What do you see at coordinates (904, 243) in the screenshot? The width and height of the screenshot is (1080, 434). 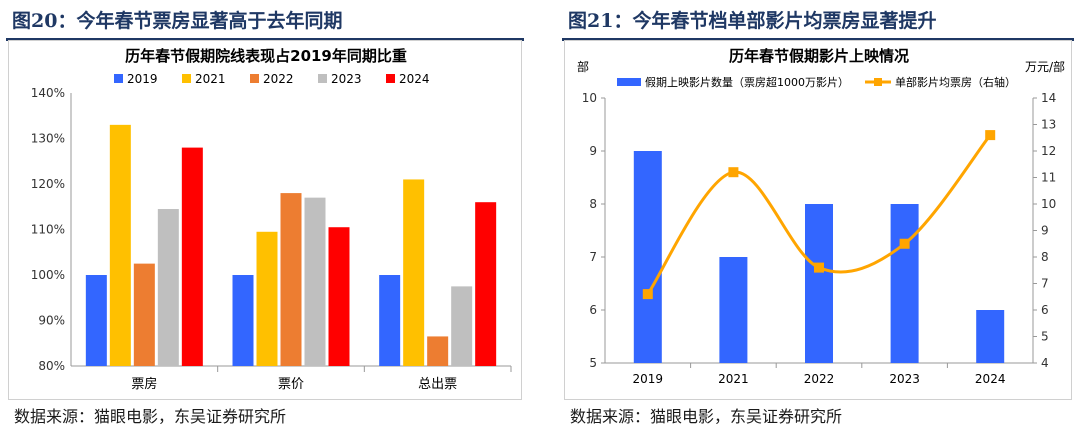 I see `line-marker-2023` at bounding box center [904, 243].